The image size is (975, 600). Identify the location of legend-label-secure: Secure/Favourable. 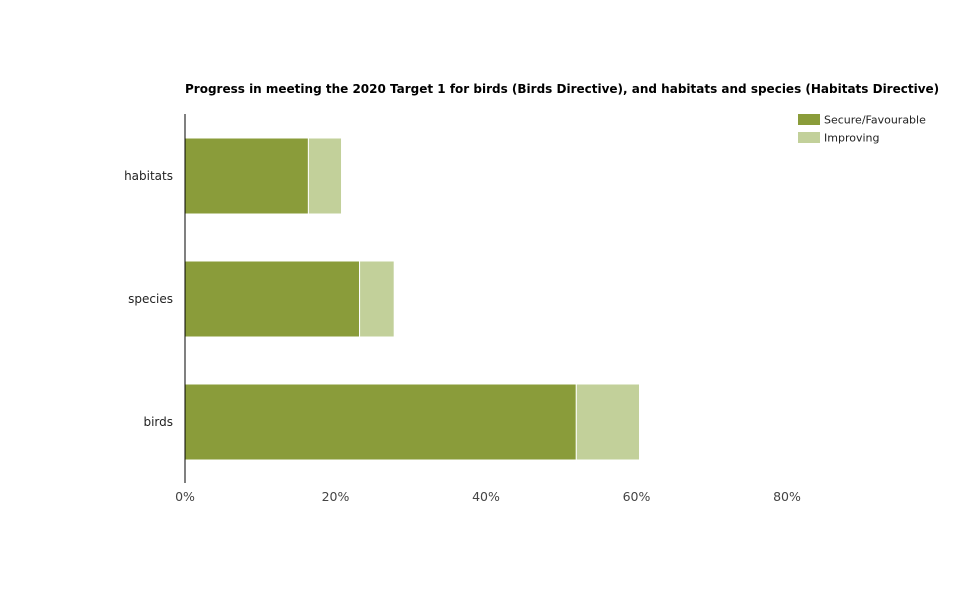
(875, 120).